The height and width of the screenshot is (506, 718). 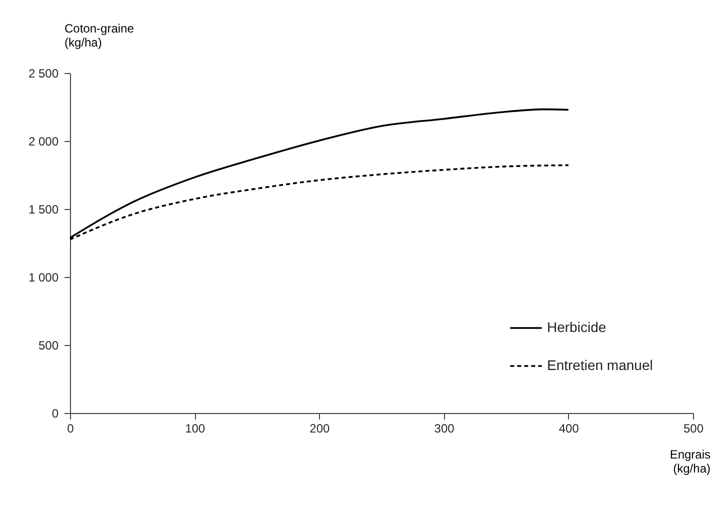 What do you see at coordinates (99, 36) in the screenshot?
I see `y-axis-title: Coton-graine (kg/ha)` at bounding box center [99, 36].